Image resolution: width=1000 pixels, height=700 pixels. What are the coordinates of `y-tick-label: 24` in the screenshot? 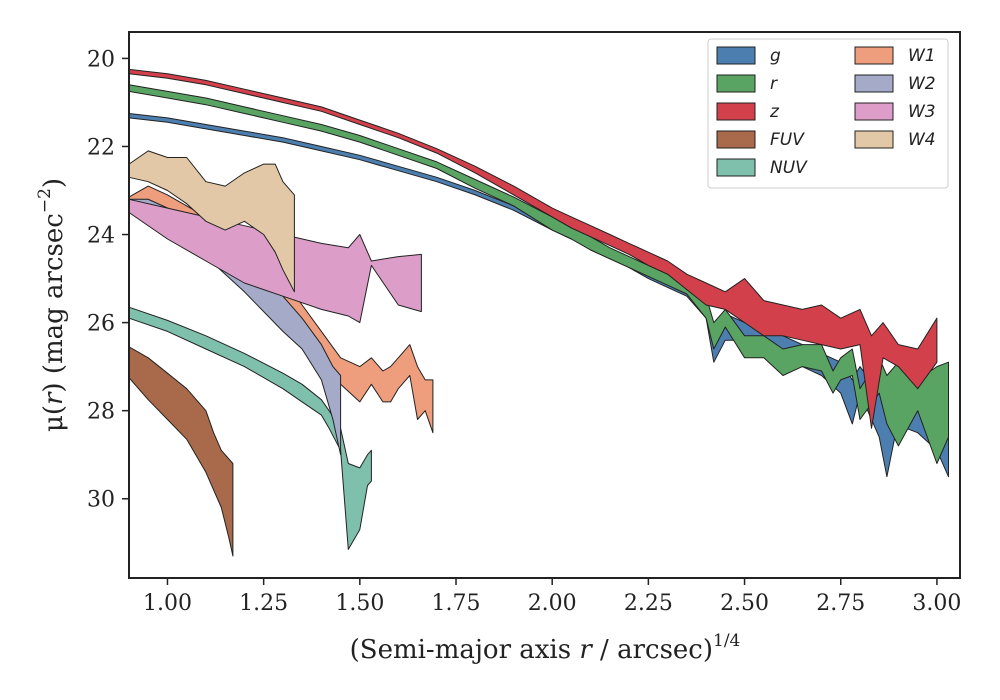 It's located at (101, 236).